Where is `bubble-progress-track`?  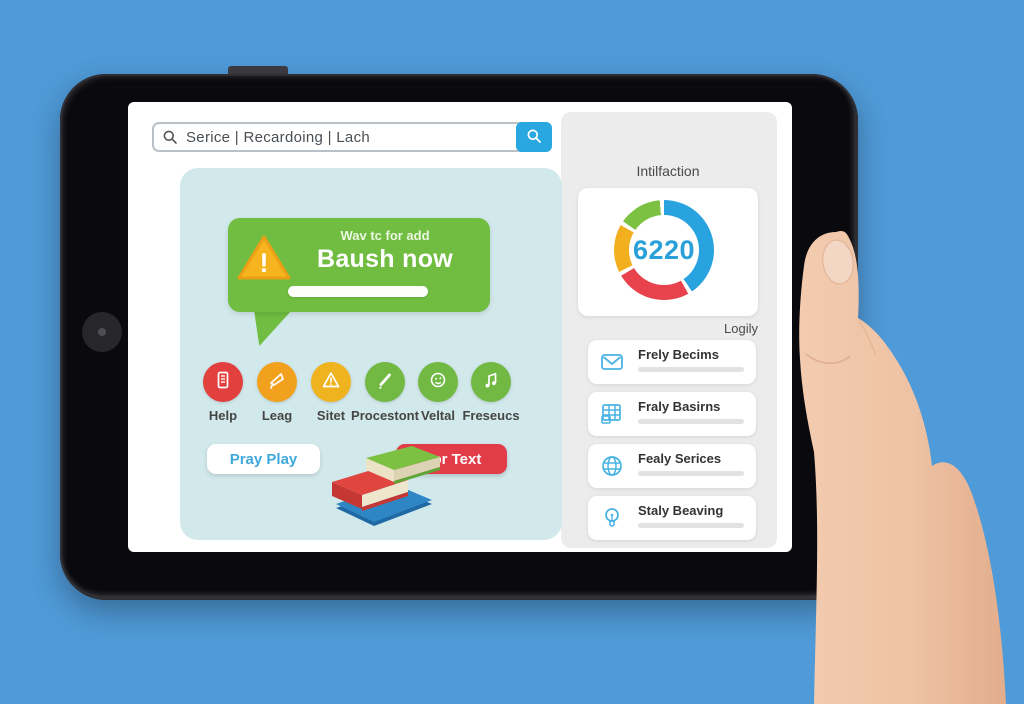
bubble-progress-track is located at coordinates (358, 291).